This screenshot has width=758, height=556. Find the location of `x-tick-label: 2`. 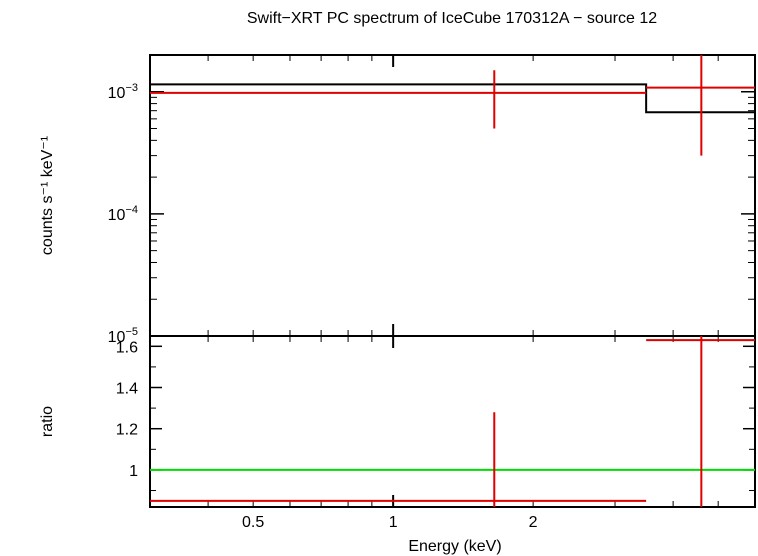

x-tick-label: 2 is located at coordinates (533, 522).